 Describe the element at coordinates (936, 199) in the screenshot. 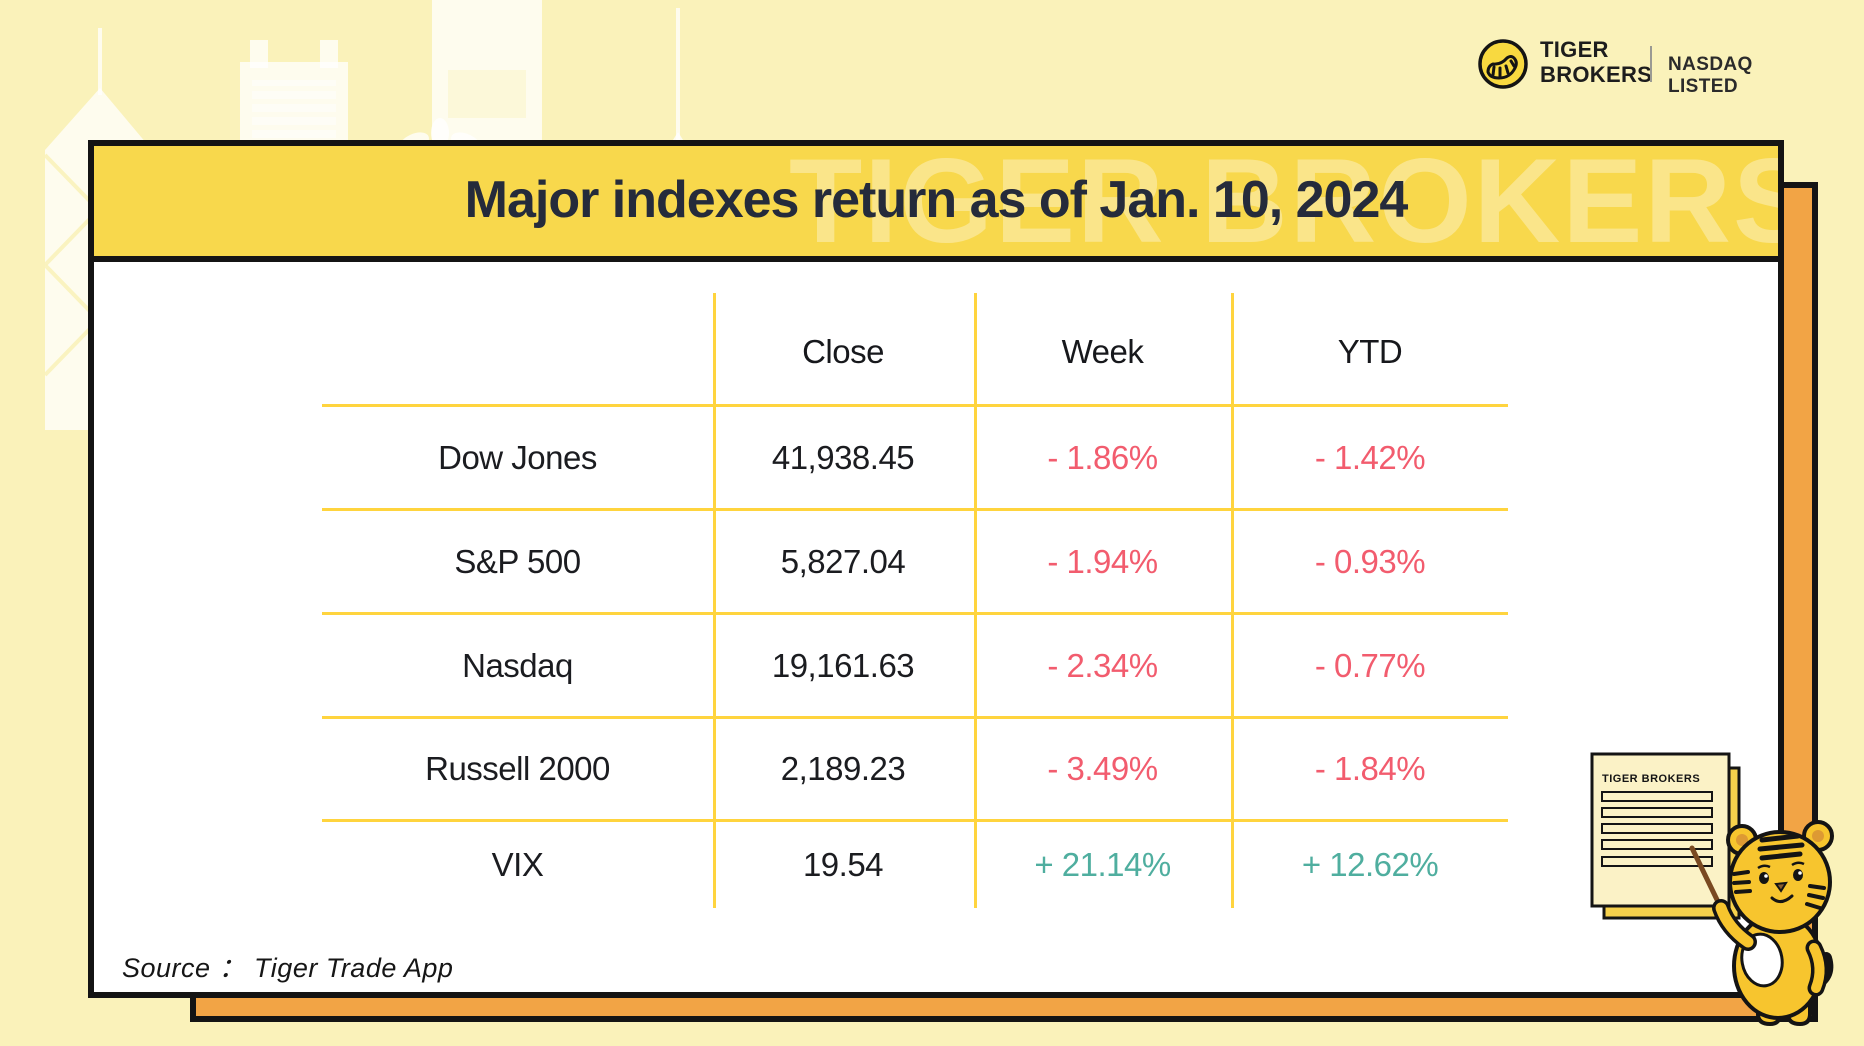

I see `page-title: Major indexes return as of Jan. 10, 2024` at that location.